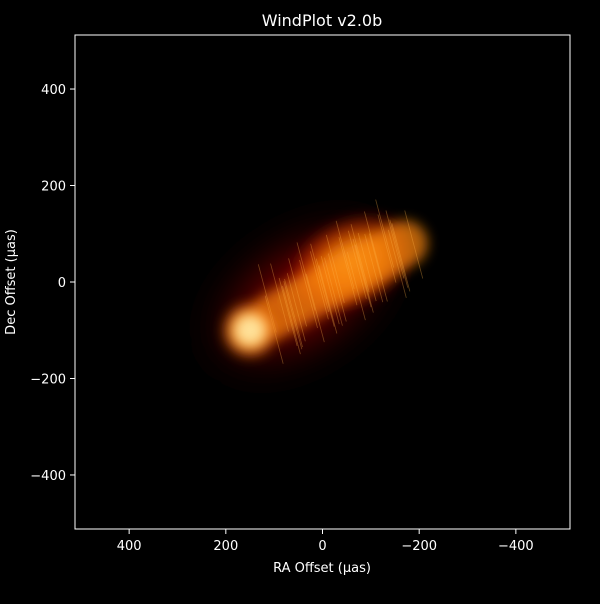  I want to click on x-tick-label: −400, so click(516, 546).